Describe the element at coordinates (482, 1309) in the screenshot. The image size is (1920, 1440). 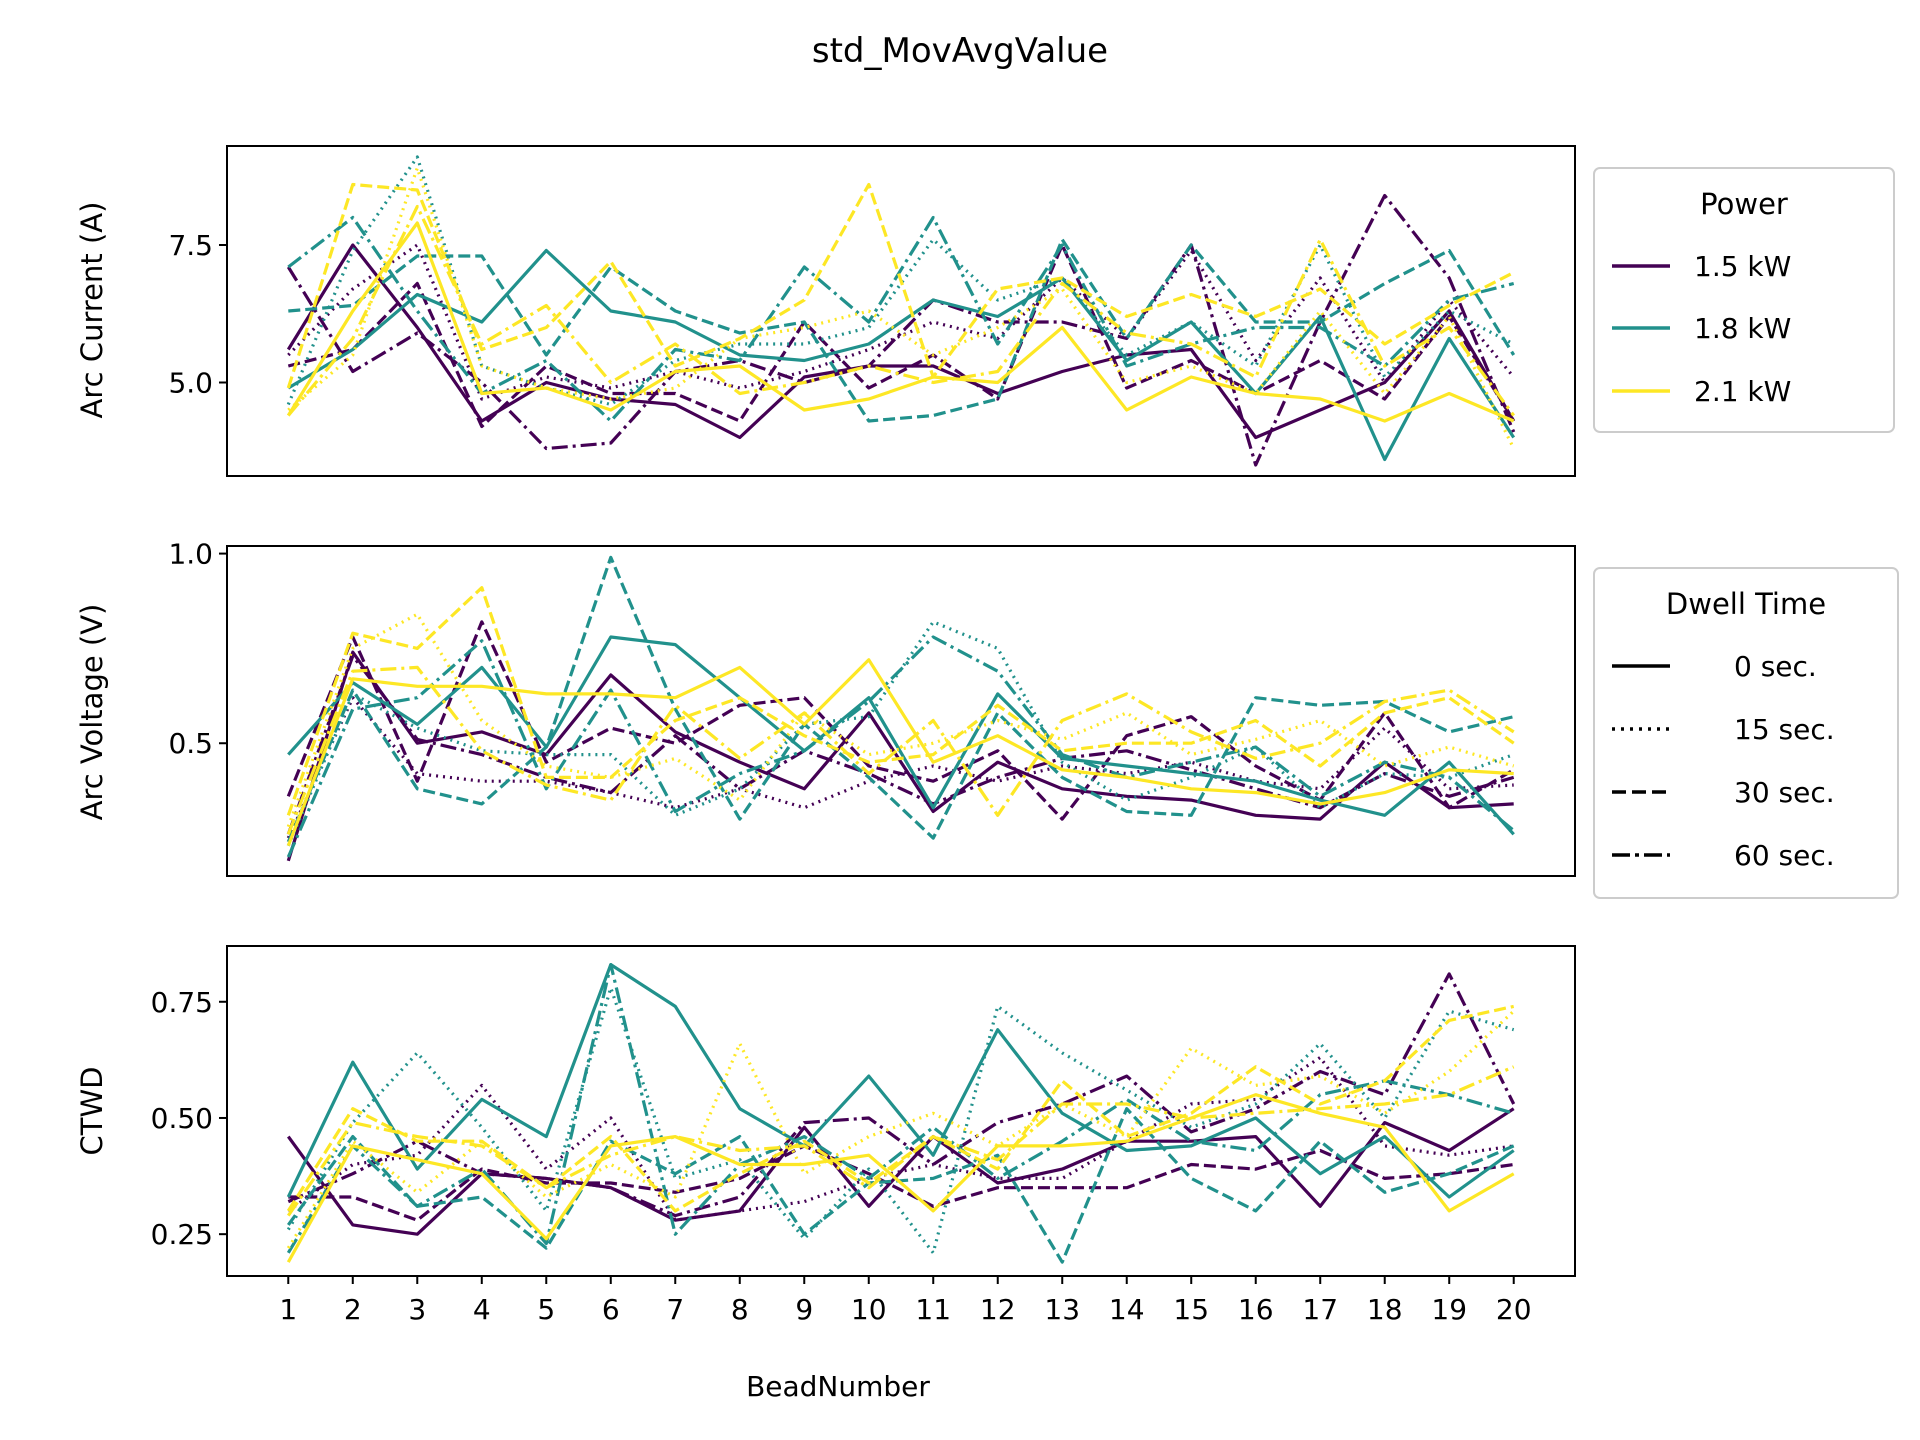
I see `x-tick-label: 4` at that location.